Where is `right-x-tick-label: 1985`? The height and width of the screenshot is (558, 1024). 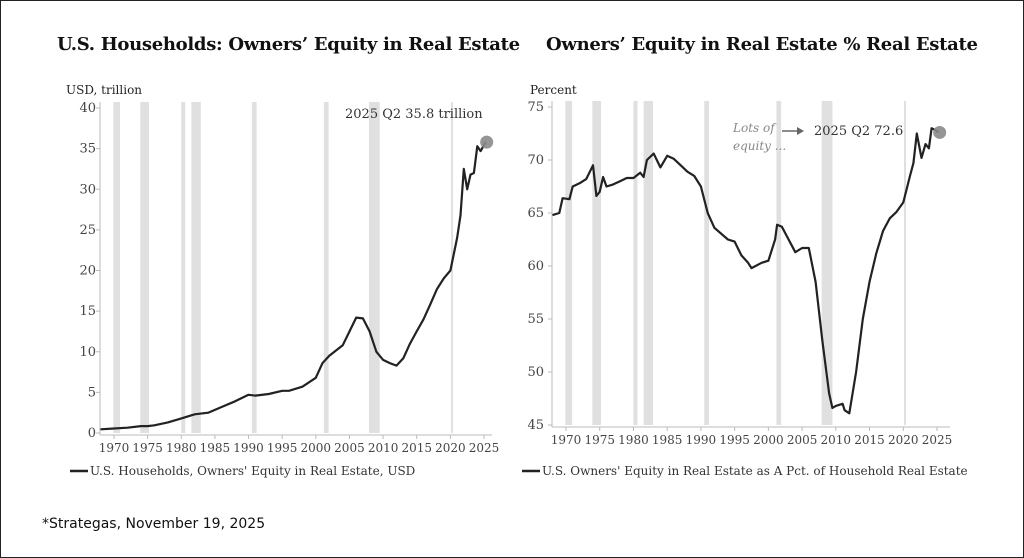 right-x-tick-label: 1985 is located at coordinates (667, 440).